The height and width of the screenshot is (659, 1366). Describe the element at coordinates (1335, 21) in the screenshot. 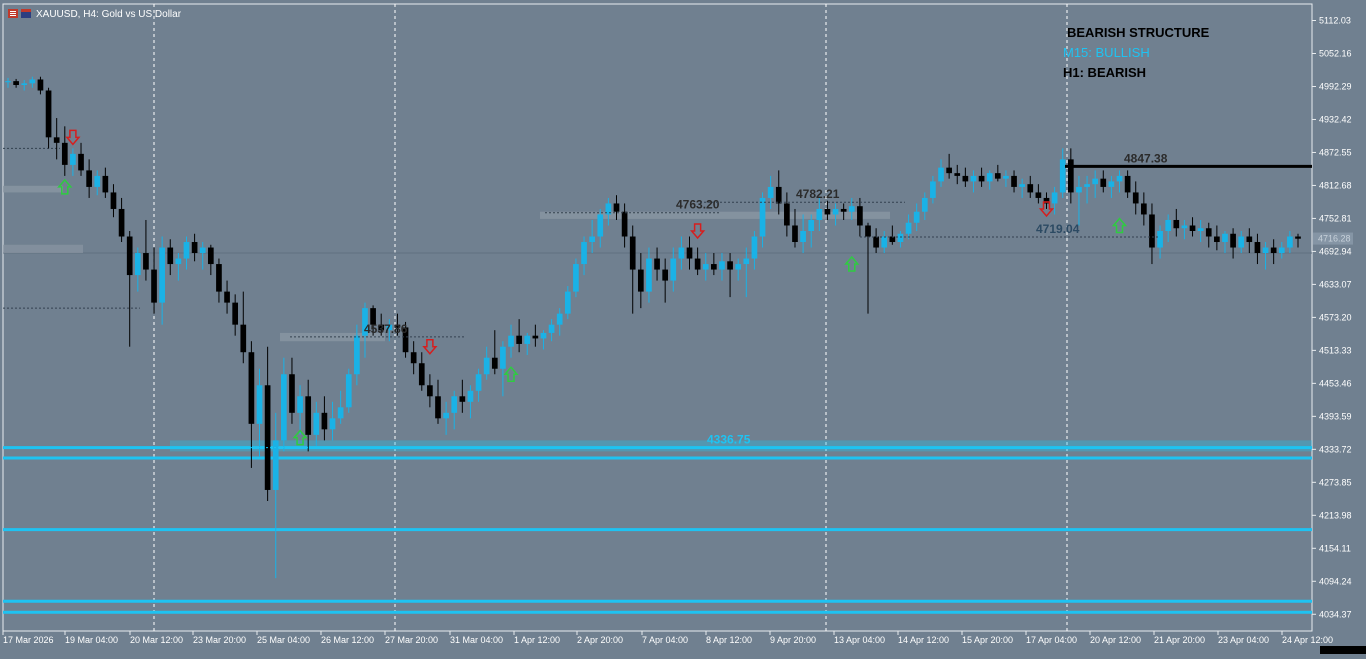

I see `price-tick-label: 5112.03` at that location.